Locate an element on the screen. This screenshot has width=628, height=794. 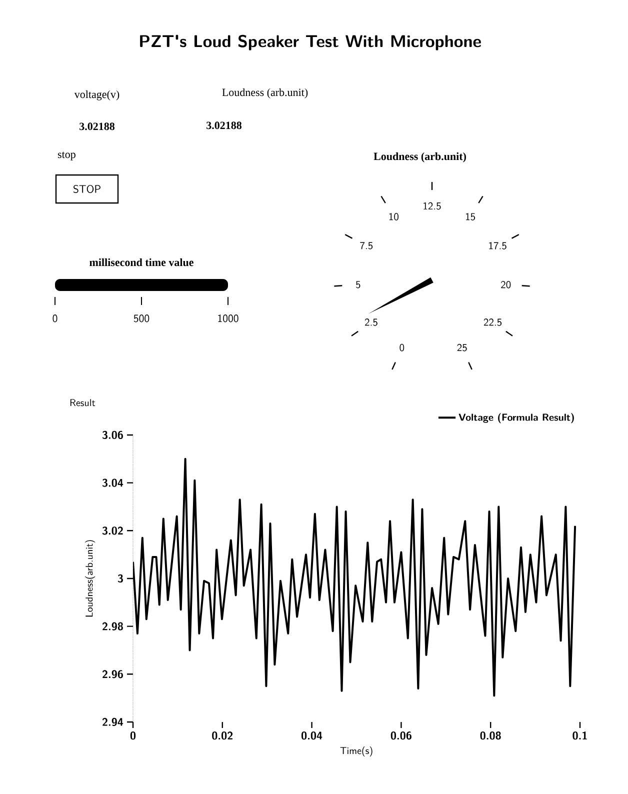
x-tick-label: 0.02 is located at coordinates (222, 736).